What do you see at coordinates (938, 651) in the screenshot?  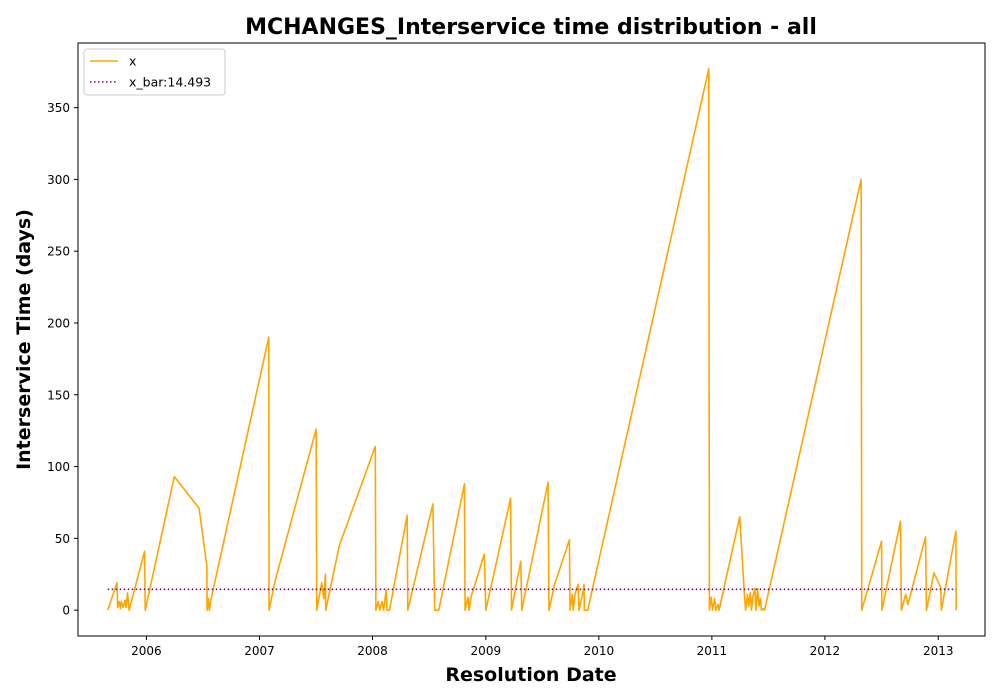 I see `x-tick-label: 2013` at bounding box center [938, 651].